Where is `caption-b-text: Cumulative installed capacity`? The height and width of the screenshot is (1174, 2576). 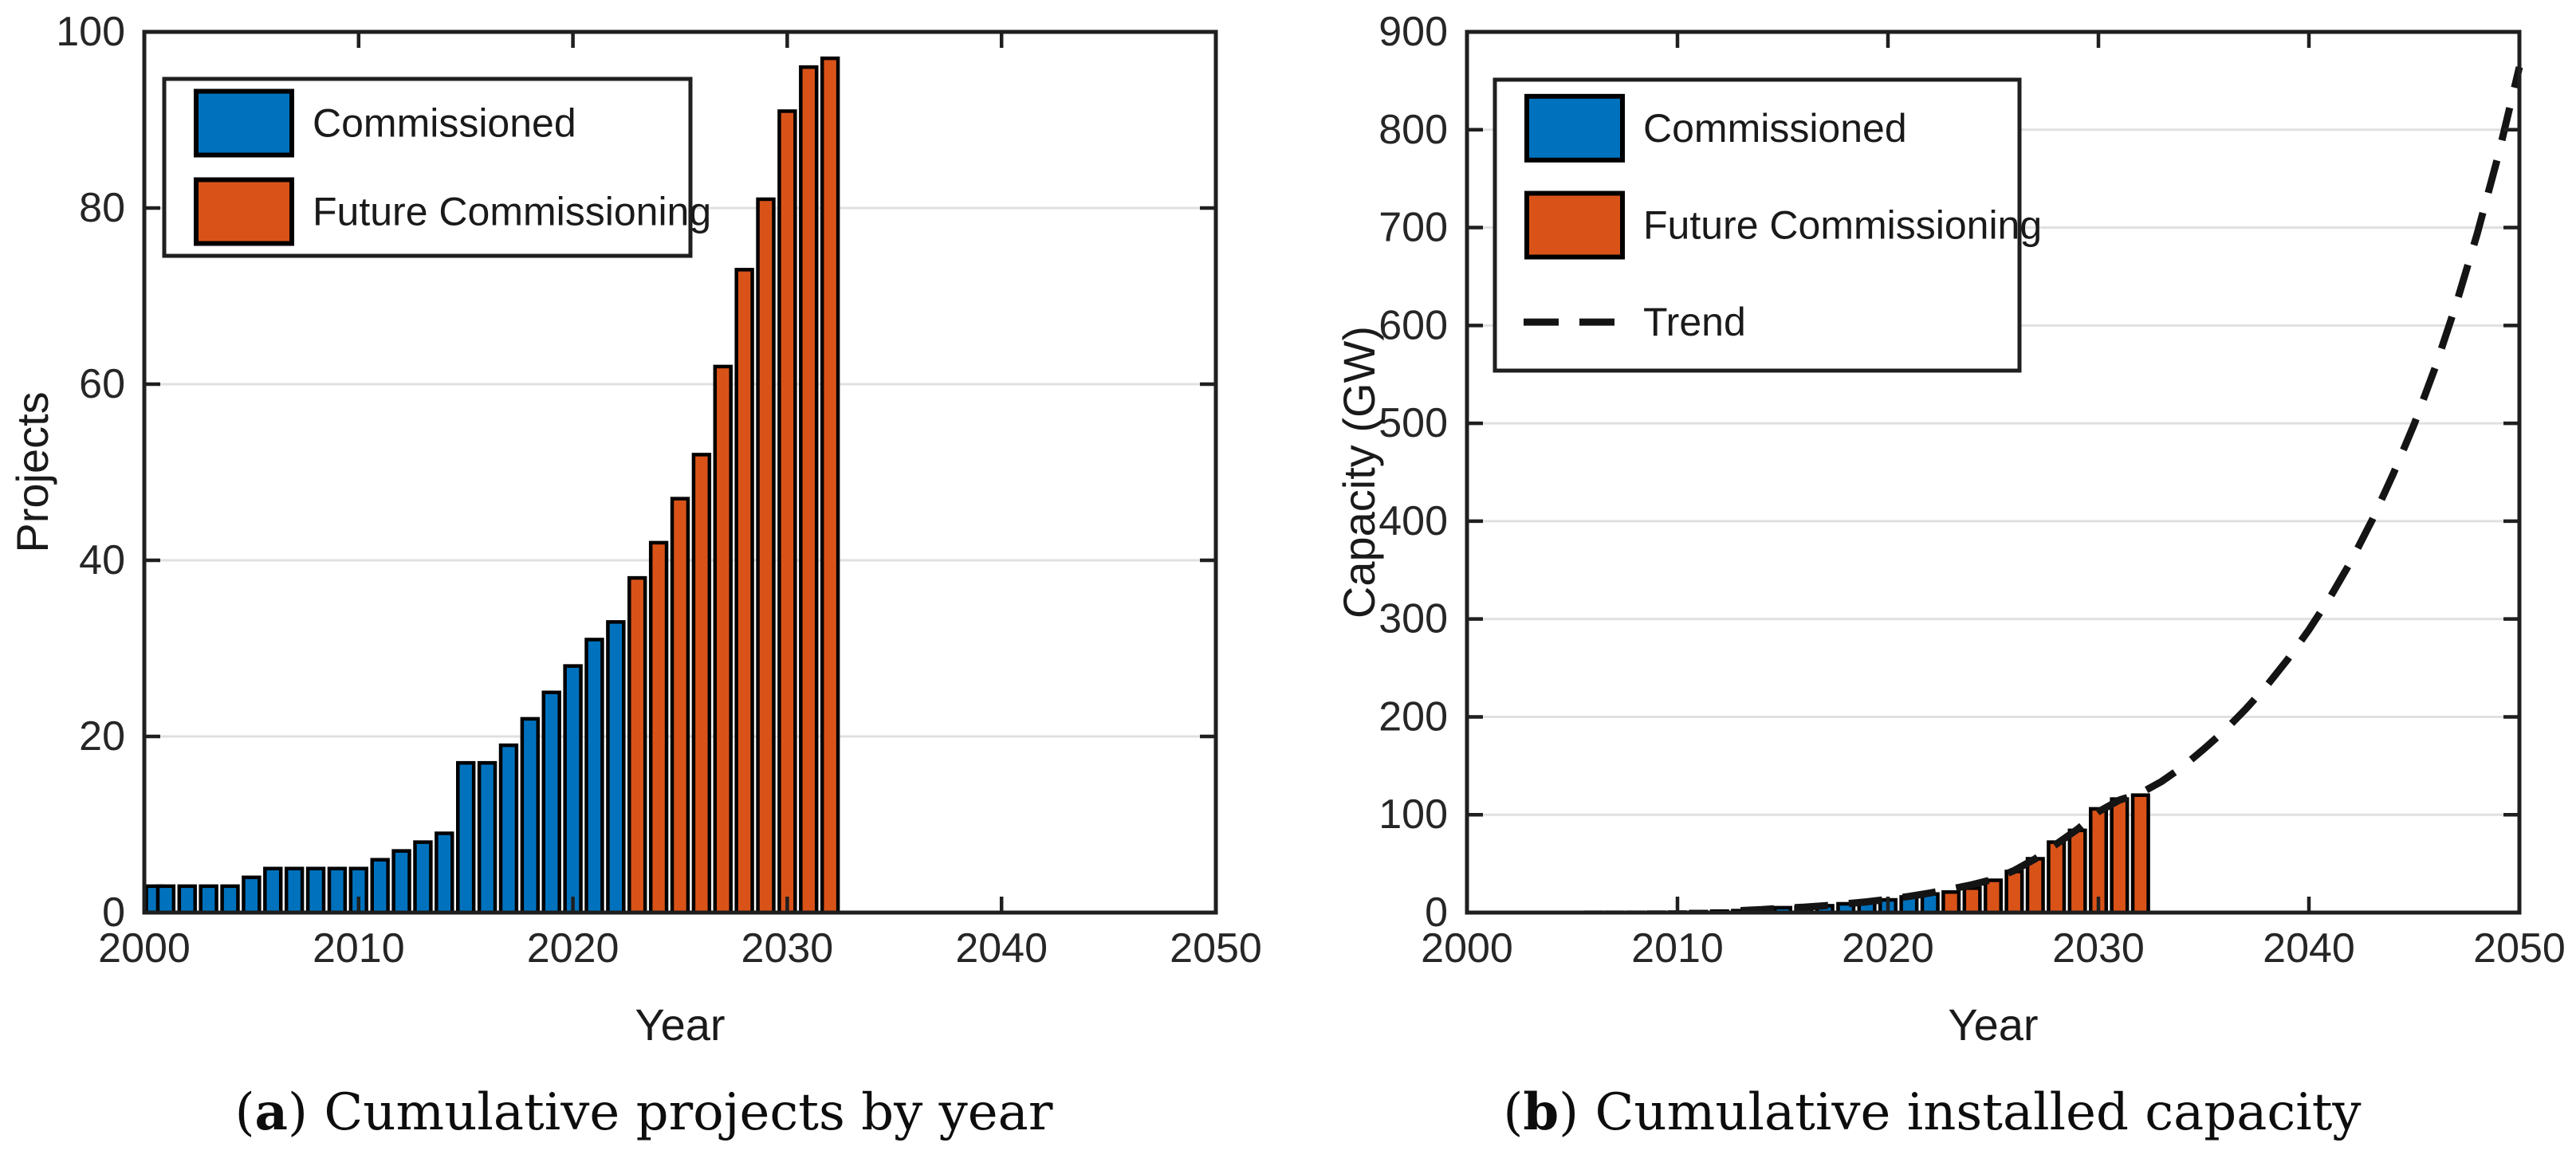
caption-b-text: Cumulative installed capacity is located at coordinates (1970, 1113).